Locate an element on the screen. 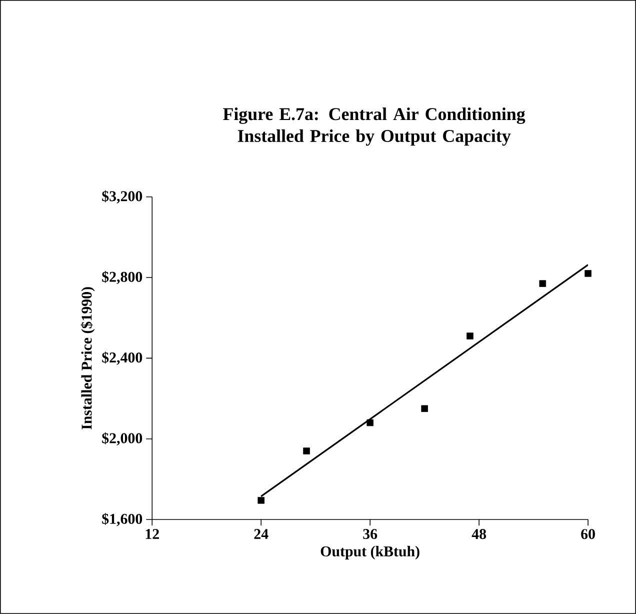 This screenshot has height=614, width=636. x-tick-label: 60 is located at coordinates (588, 534).